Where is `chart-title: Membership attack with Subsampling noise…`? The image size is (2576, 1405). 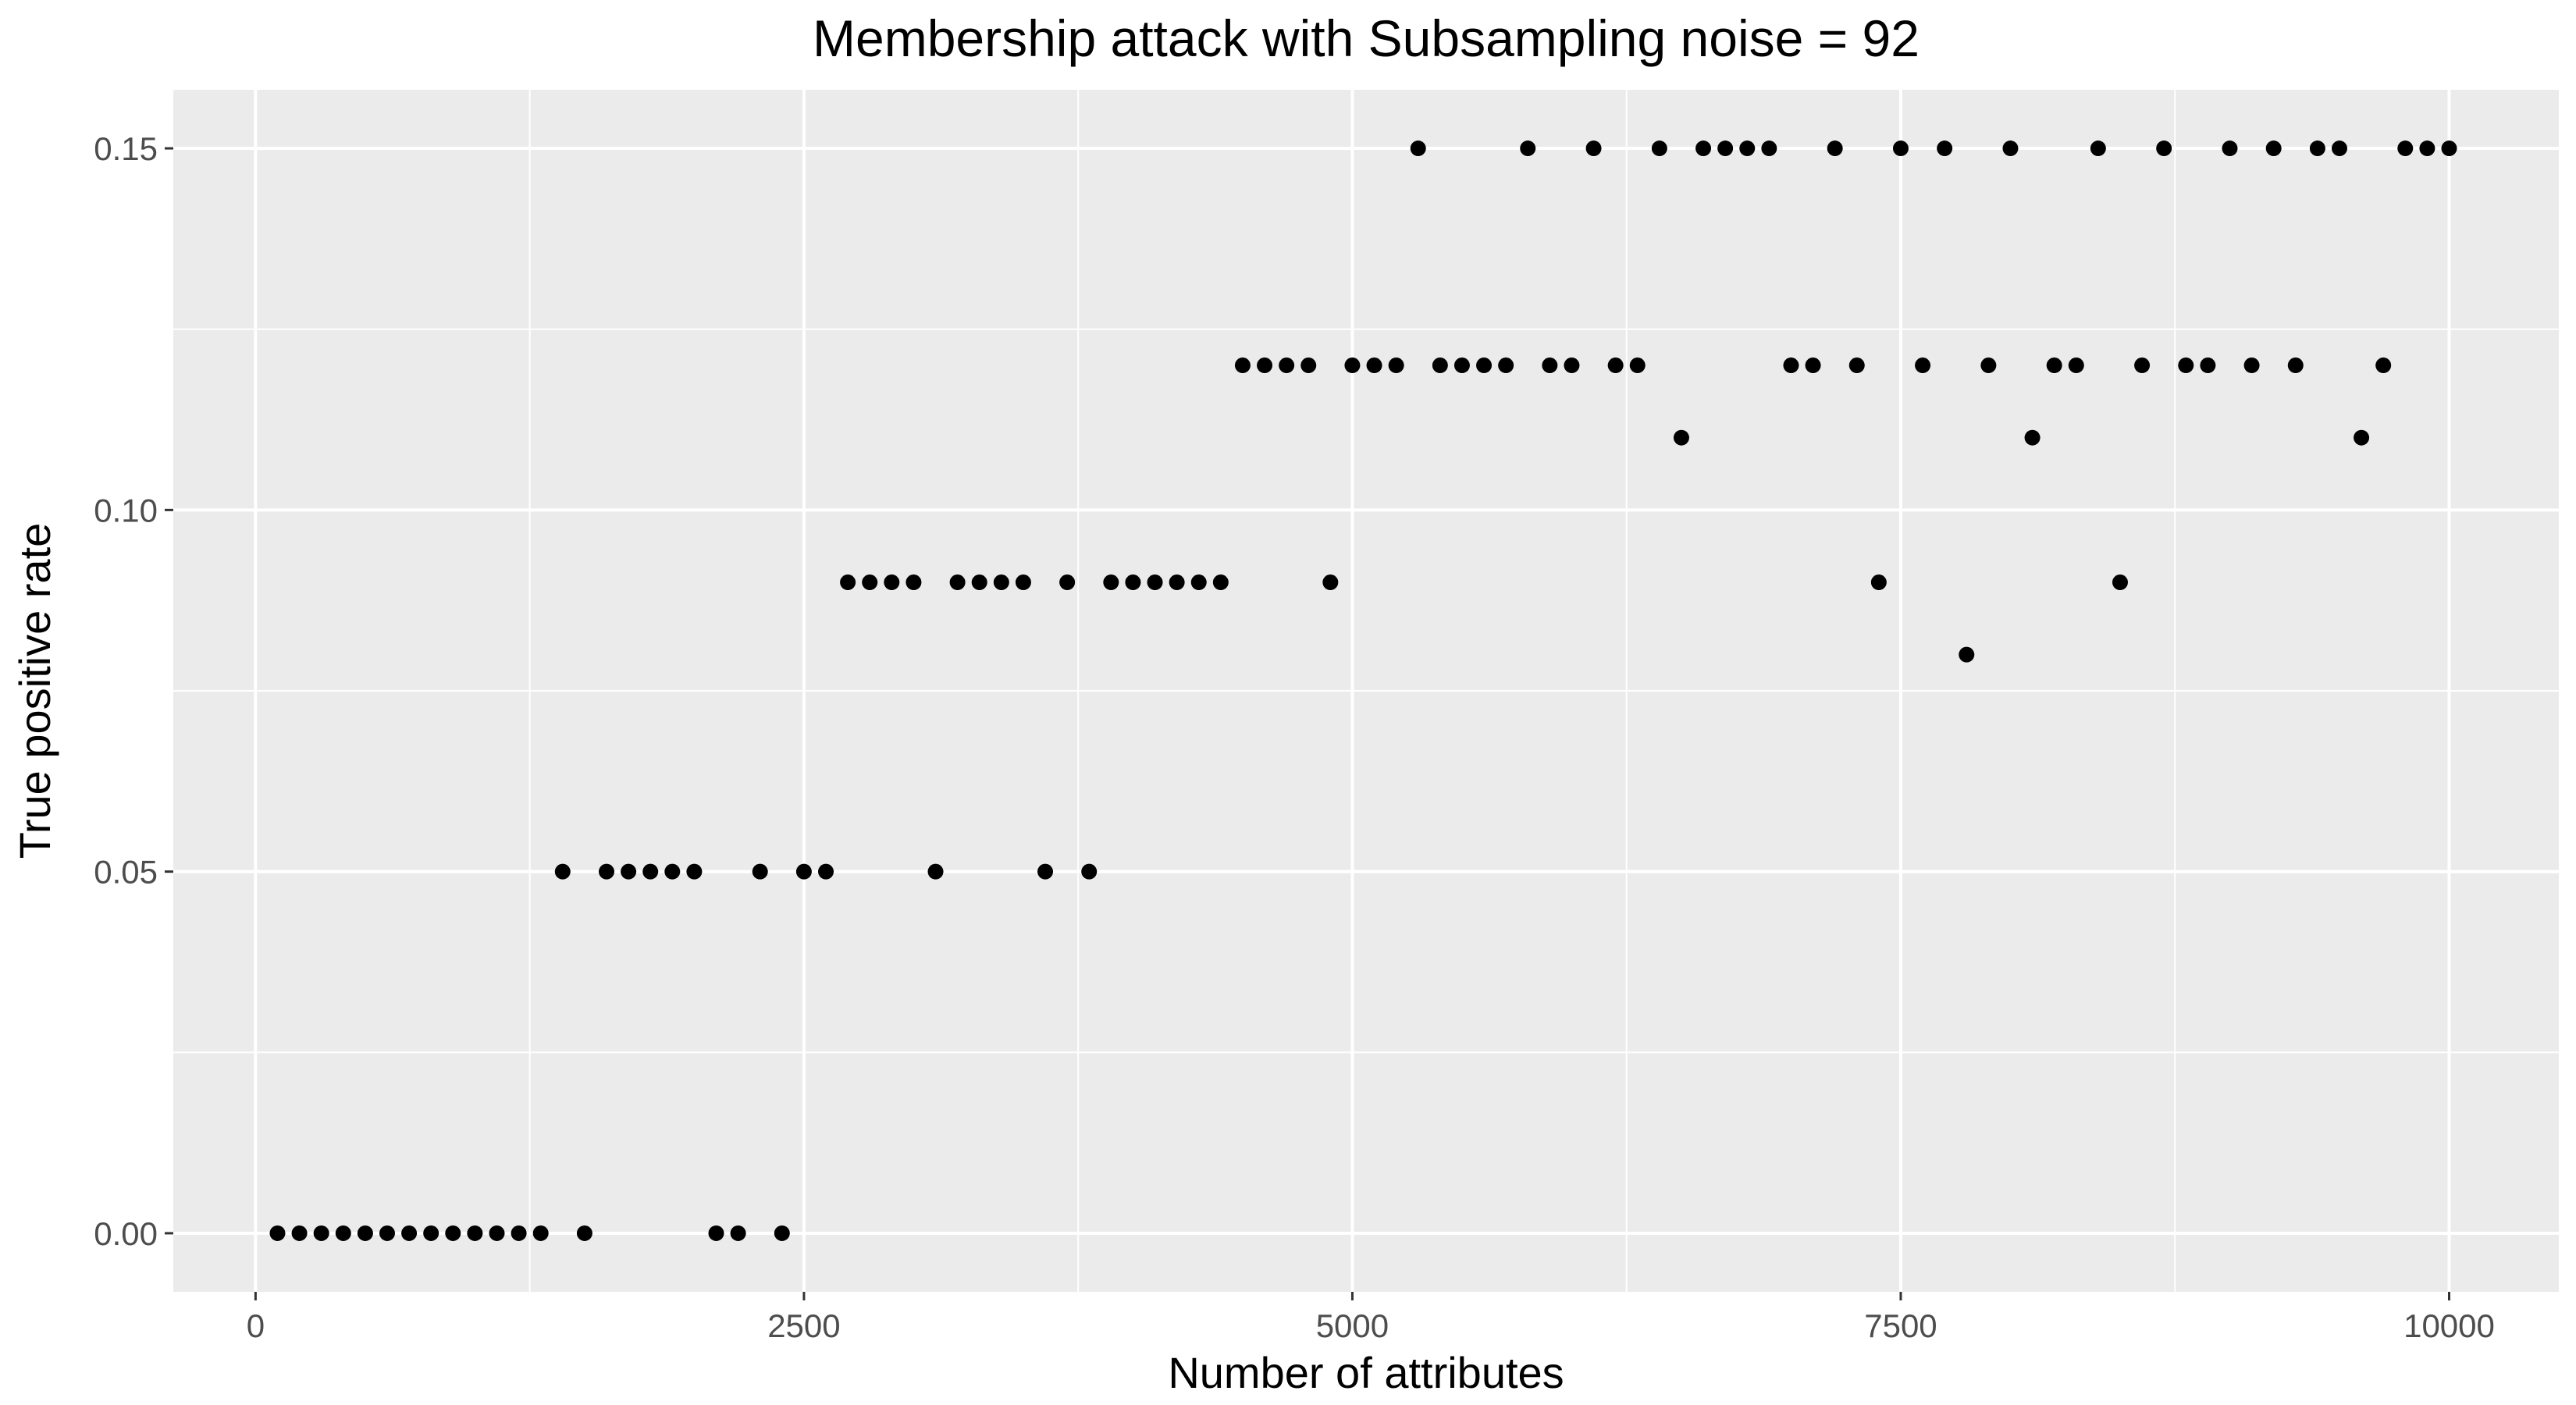
chart-title: Membership attack with Subsampling noise… is located at coordinates (1366, 38).